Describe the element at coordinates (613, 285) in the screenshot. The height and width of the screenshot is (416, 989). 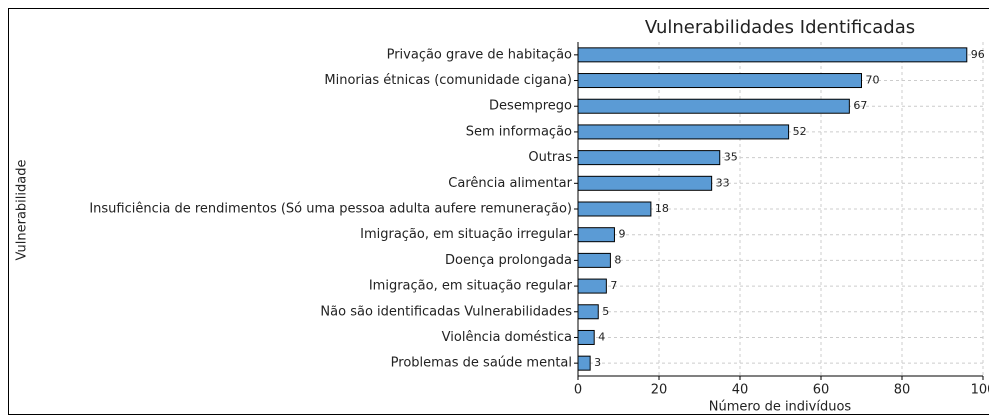
I see `value-label: 7` at that location.